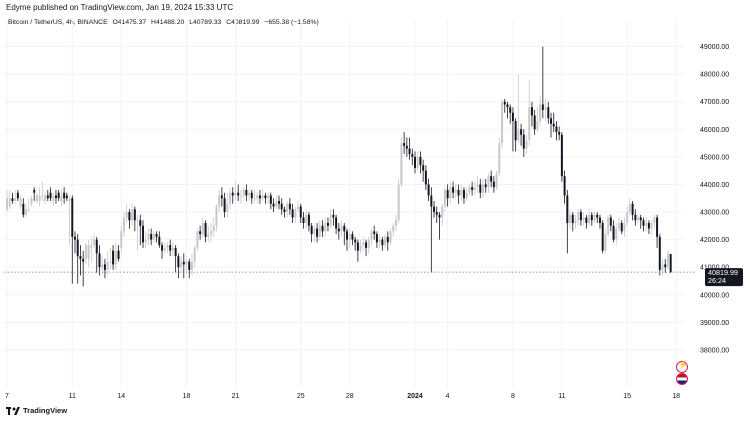 This screenshot has height=421, width=750. What do you see at coordinates (714, 75) in the screenshot?
I see `price-tick-label: 48000.00` at bounding box center [714, 75].